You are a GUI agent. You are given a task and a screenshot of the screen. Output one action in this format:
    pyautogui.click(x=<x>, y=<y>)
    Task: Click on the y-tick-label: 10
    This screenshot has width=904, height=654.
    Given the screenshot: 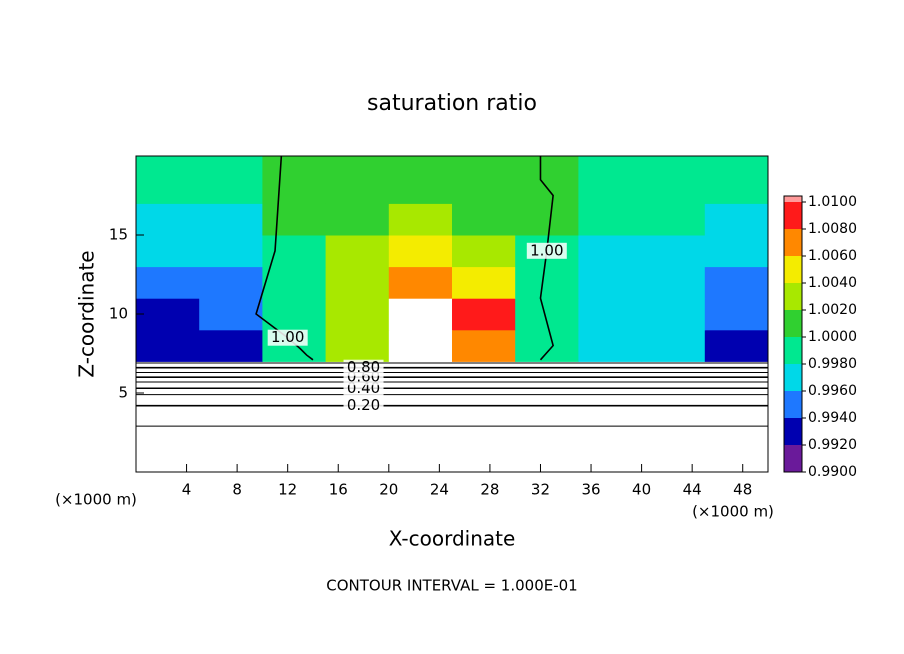 What is the action you would take?
    pyautogui.click(x=118, y=314)
    